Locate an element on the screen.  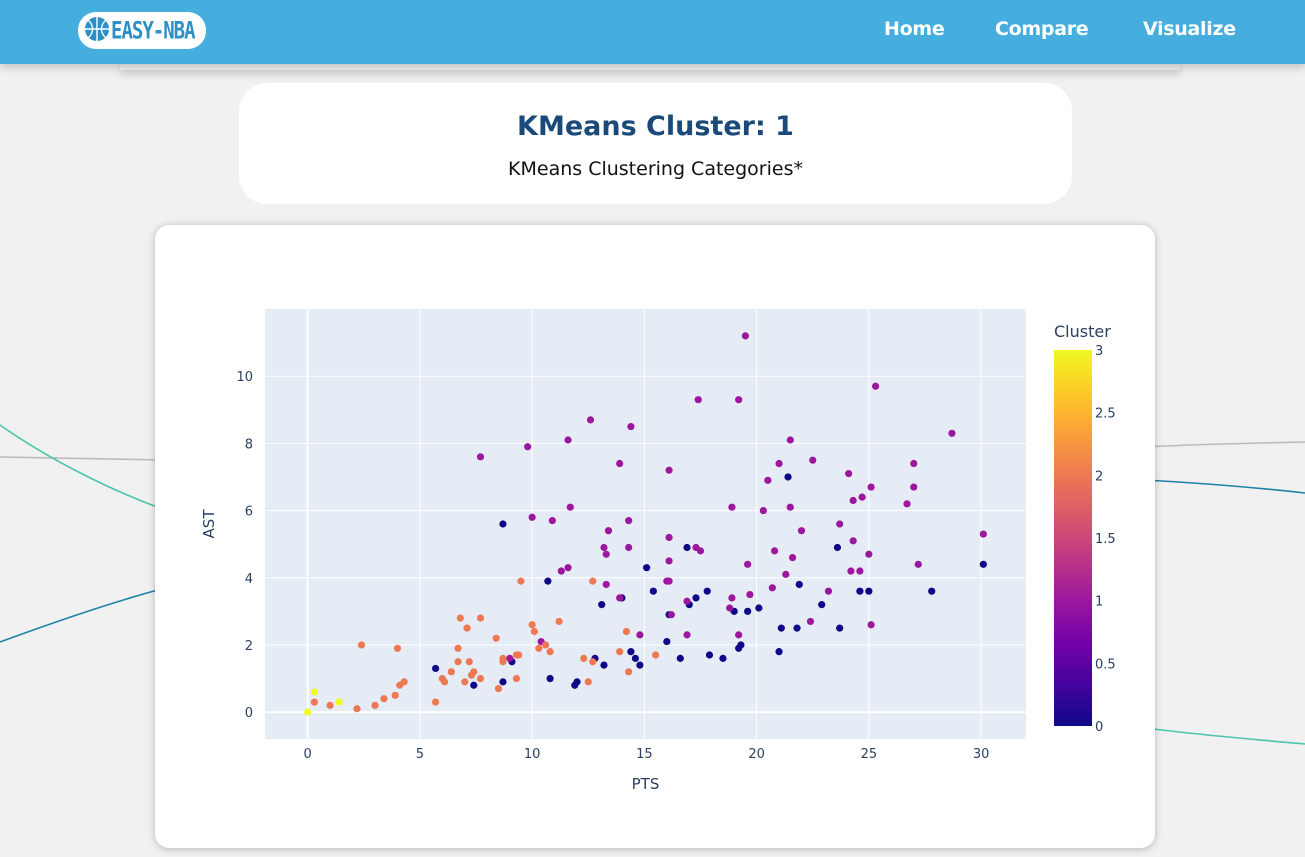
bg-gray-line-right is located at coordinates (1224, 444).